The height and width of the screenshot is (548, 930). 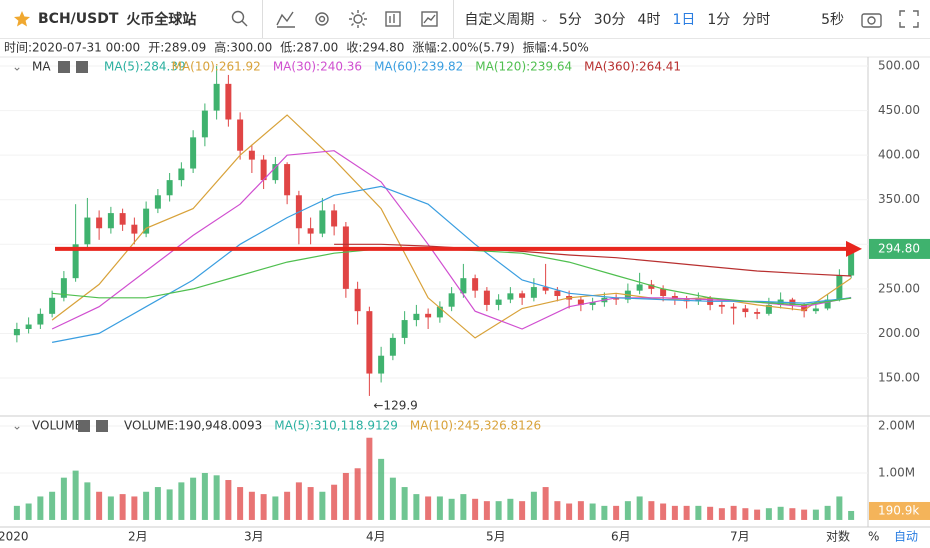 What do you see at coordinates (832, 20) in the screenshot?
I see `refresh-rate: 5秒` at bounding box center [832, 20].